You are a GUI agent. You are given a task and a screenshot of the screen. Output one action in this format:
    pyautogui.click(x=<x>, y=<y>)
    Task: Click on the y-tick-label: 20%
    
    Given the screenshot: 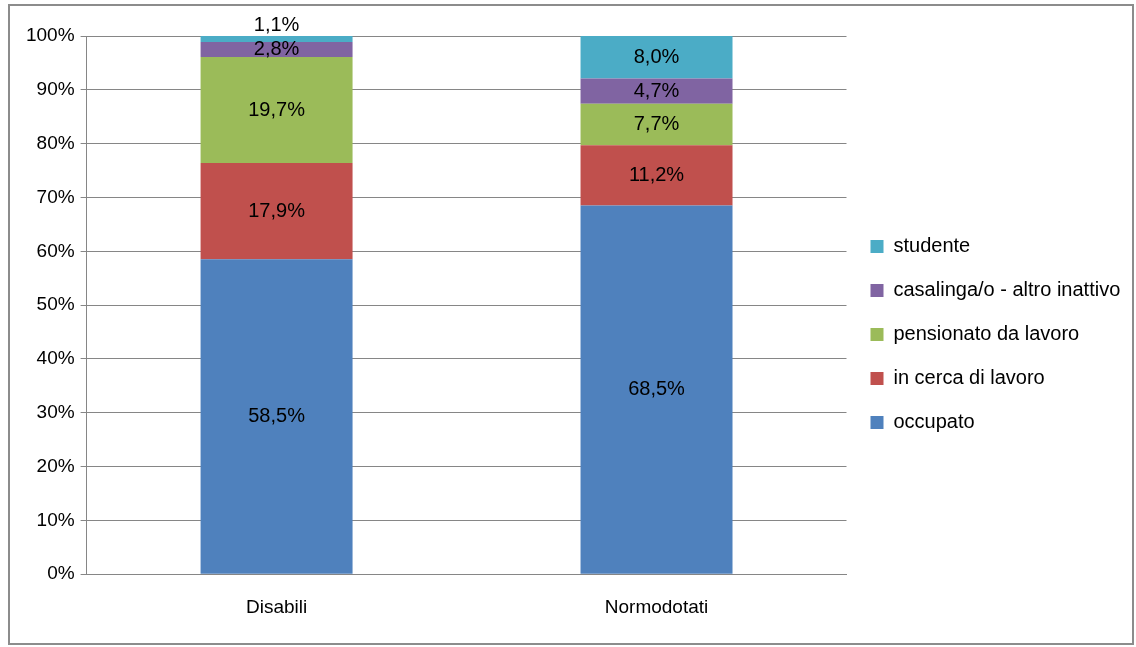 What is the action you would take?
    pyautogui.click(x=55, y=465)
    